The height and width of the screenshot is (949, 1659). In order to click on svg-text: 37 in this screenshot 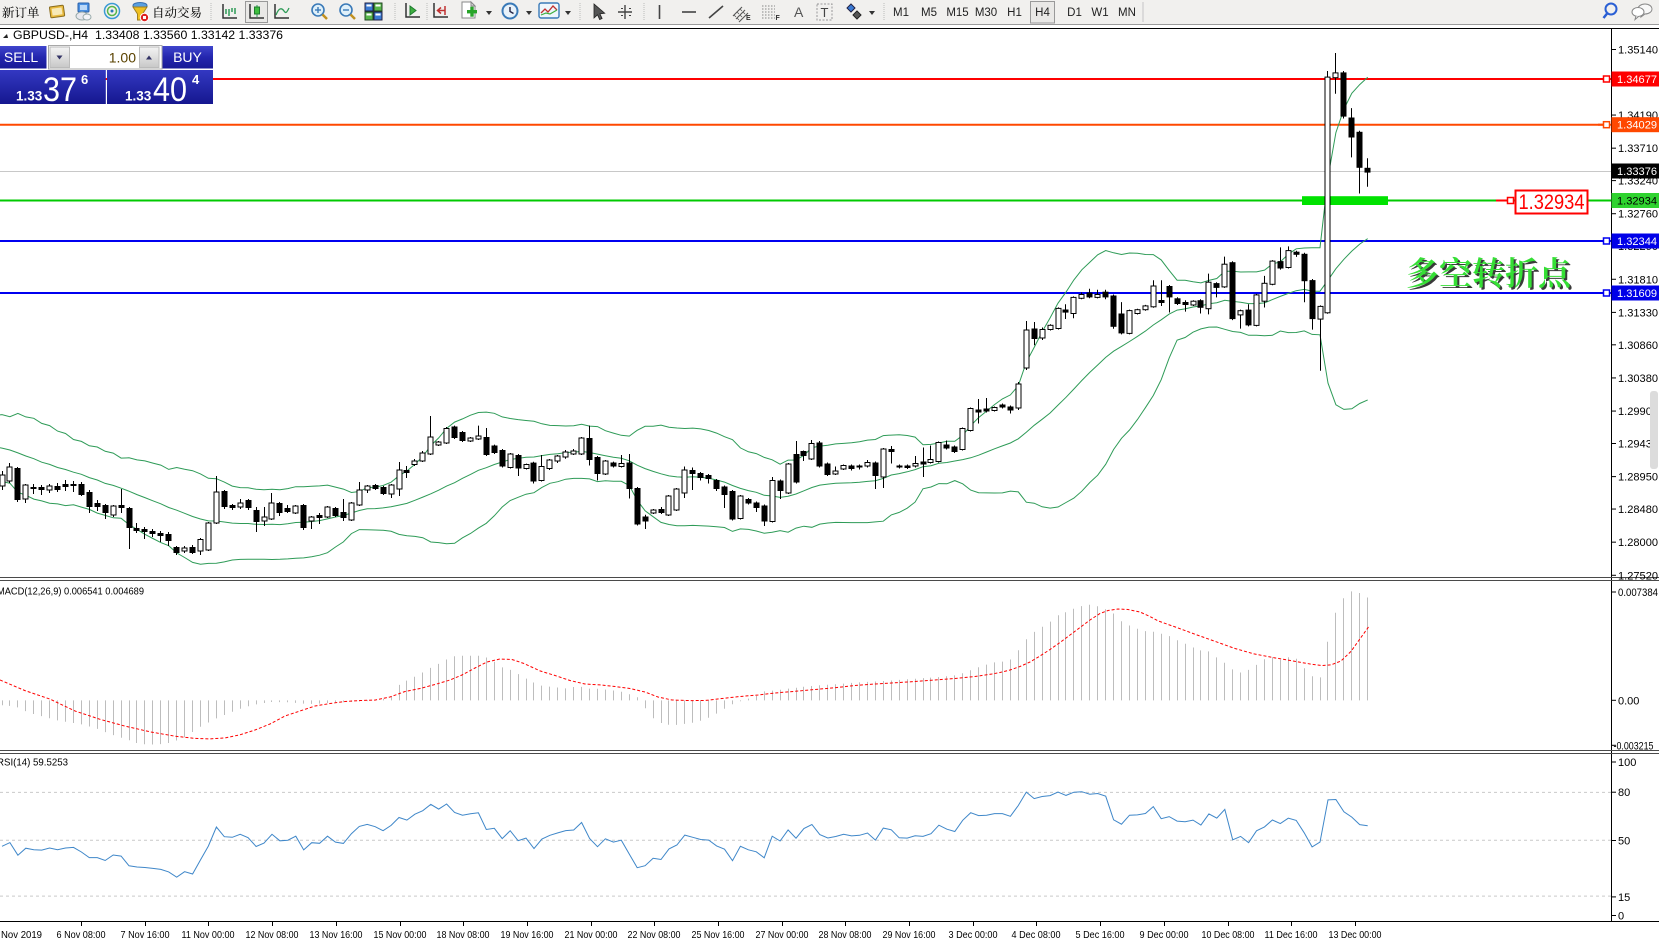, I will do `click(60, 90)`.